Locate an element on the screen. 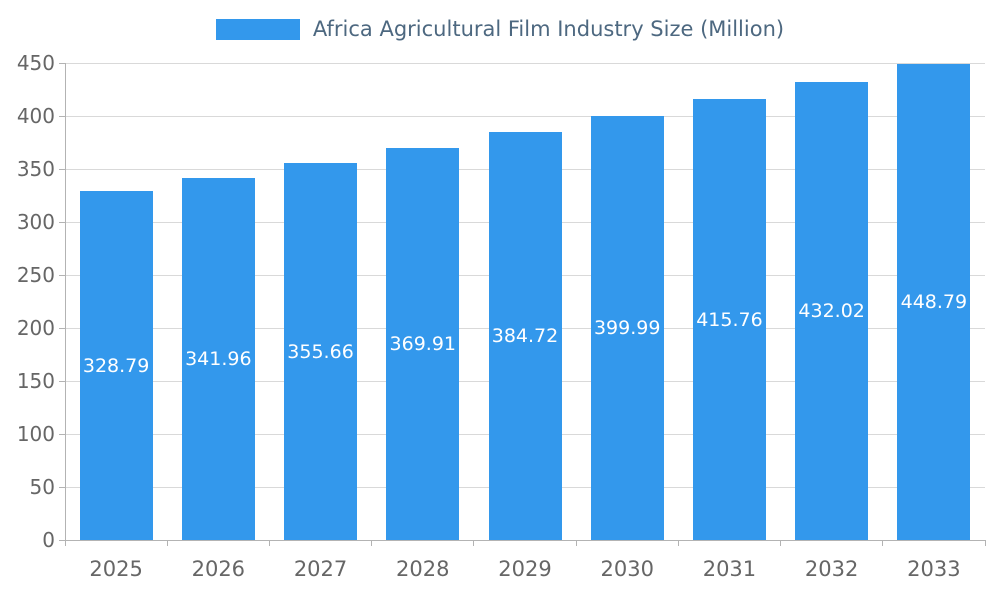  bar: 328.79 is located at coordinates (116, 365).